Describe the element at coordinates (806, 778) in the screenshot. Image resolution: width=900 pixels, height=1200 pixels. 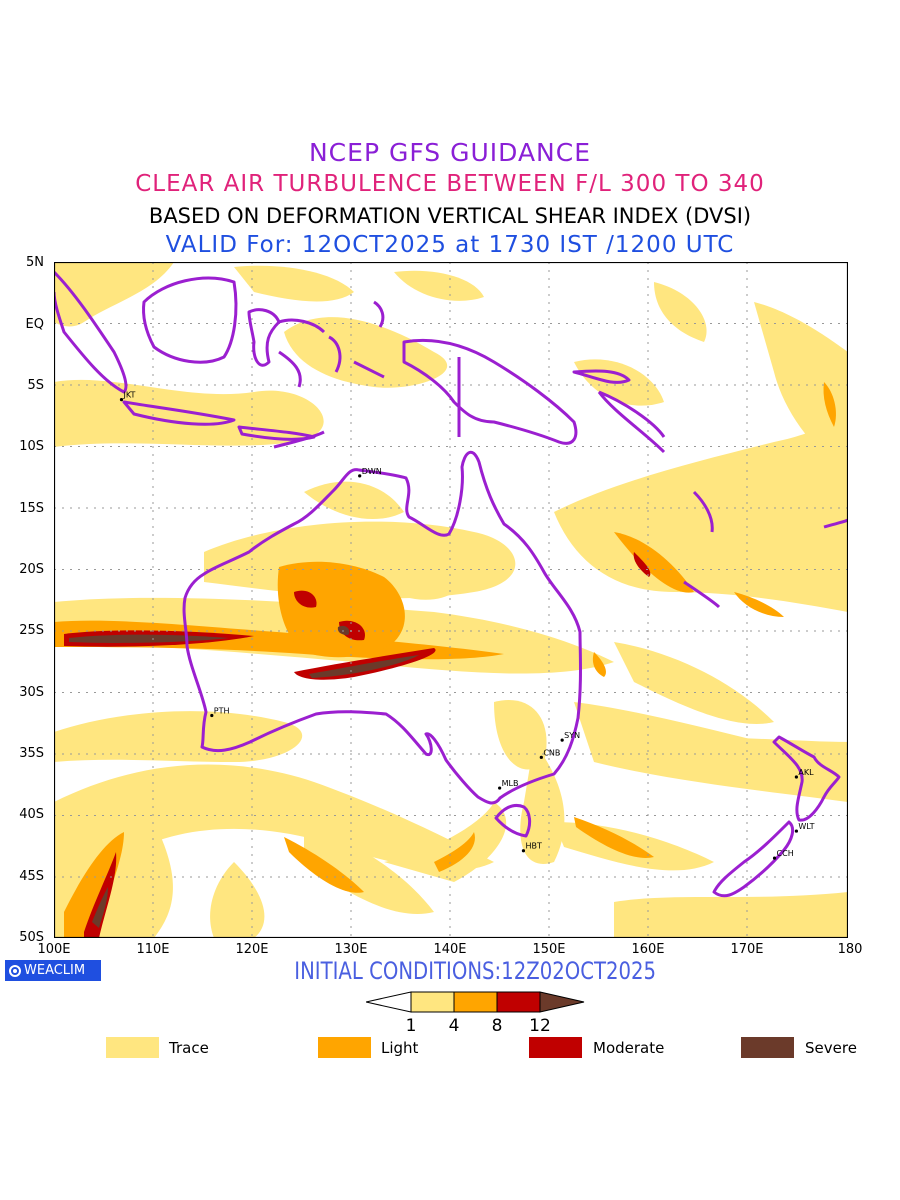
I see `new-zealand-north-coast` at that location.